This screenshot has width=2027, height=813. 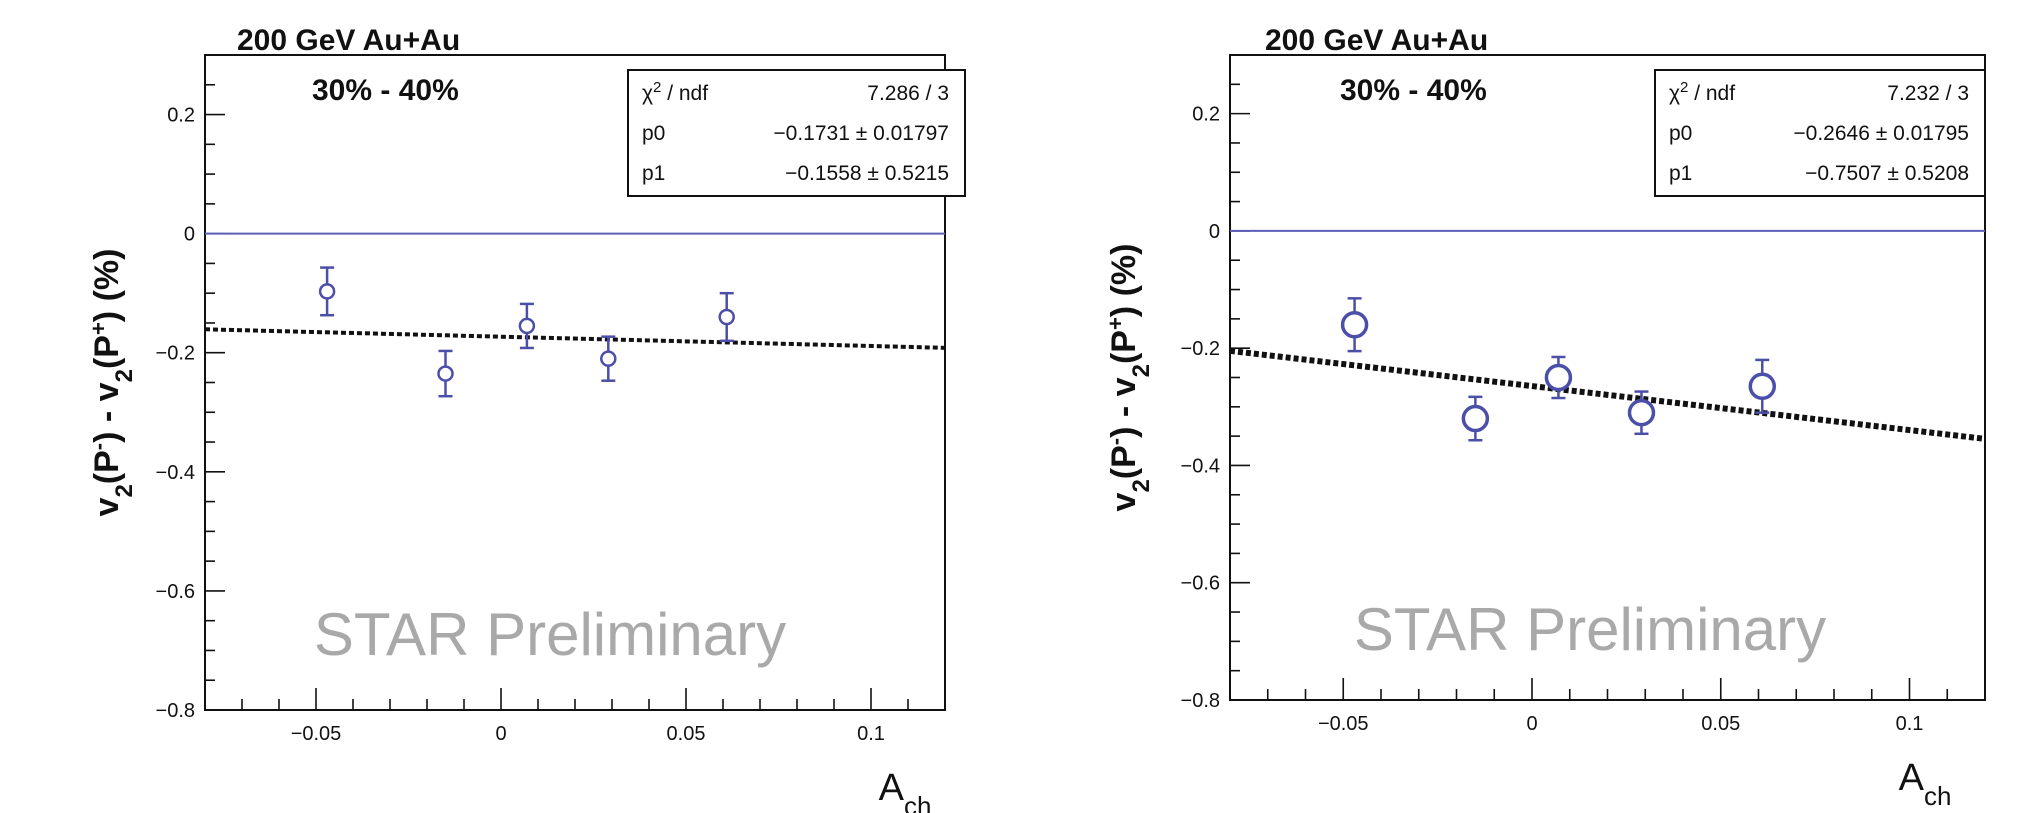 What do you see at coordinates (861, 133) in the screenshot?
I see `fit-stat-value: −0.1731 ± 0.01797` at bounding box center [861, 133].